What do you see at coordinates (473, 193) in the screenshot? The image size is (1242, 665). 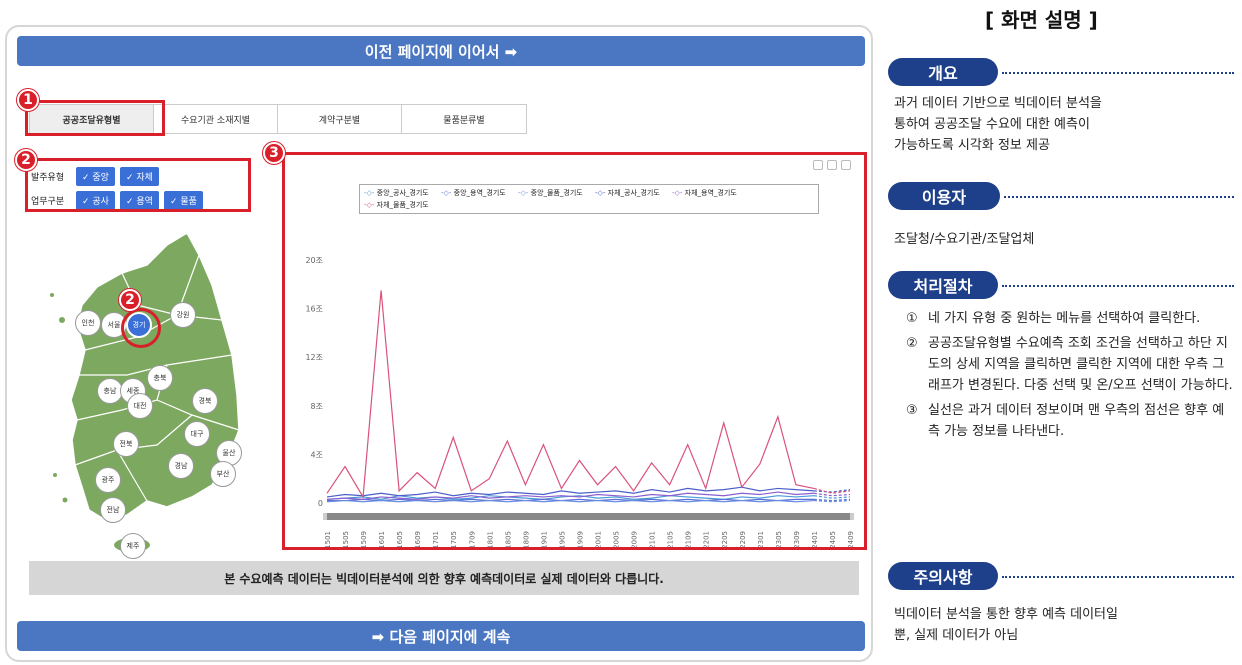 I see `legend-item: -◇- 중앙_용역_경기도` at bounding box center [473, 193].